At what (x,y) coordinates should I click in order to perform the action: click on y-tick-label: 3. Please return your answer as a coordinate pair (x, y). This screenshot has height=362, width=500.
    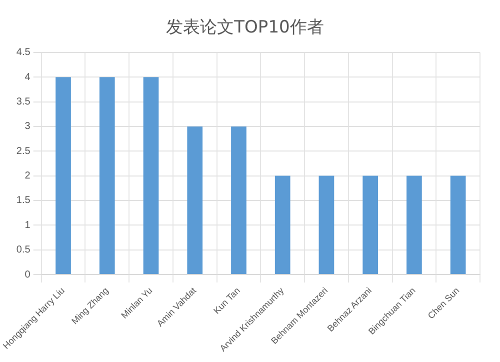
    Looking at the image, I should click on (27, 126).